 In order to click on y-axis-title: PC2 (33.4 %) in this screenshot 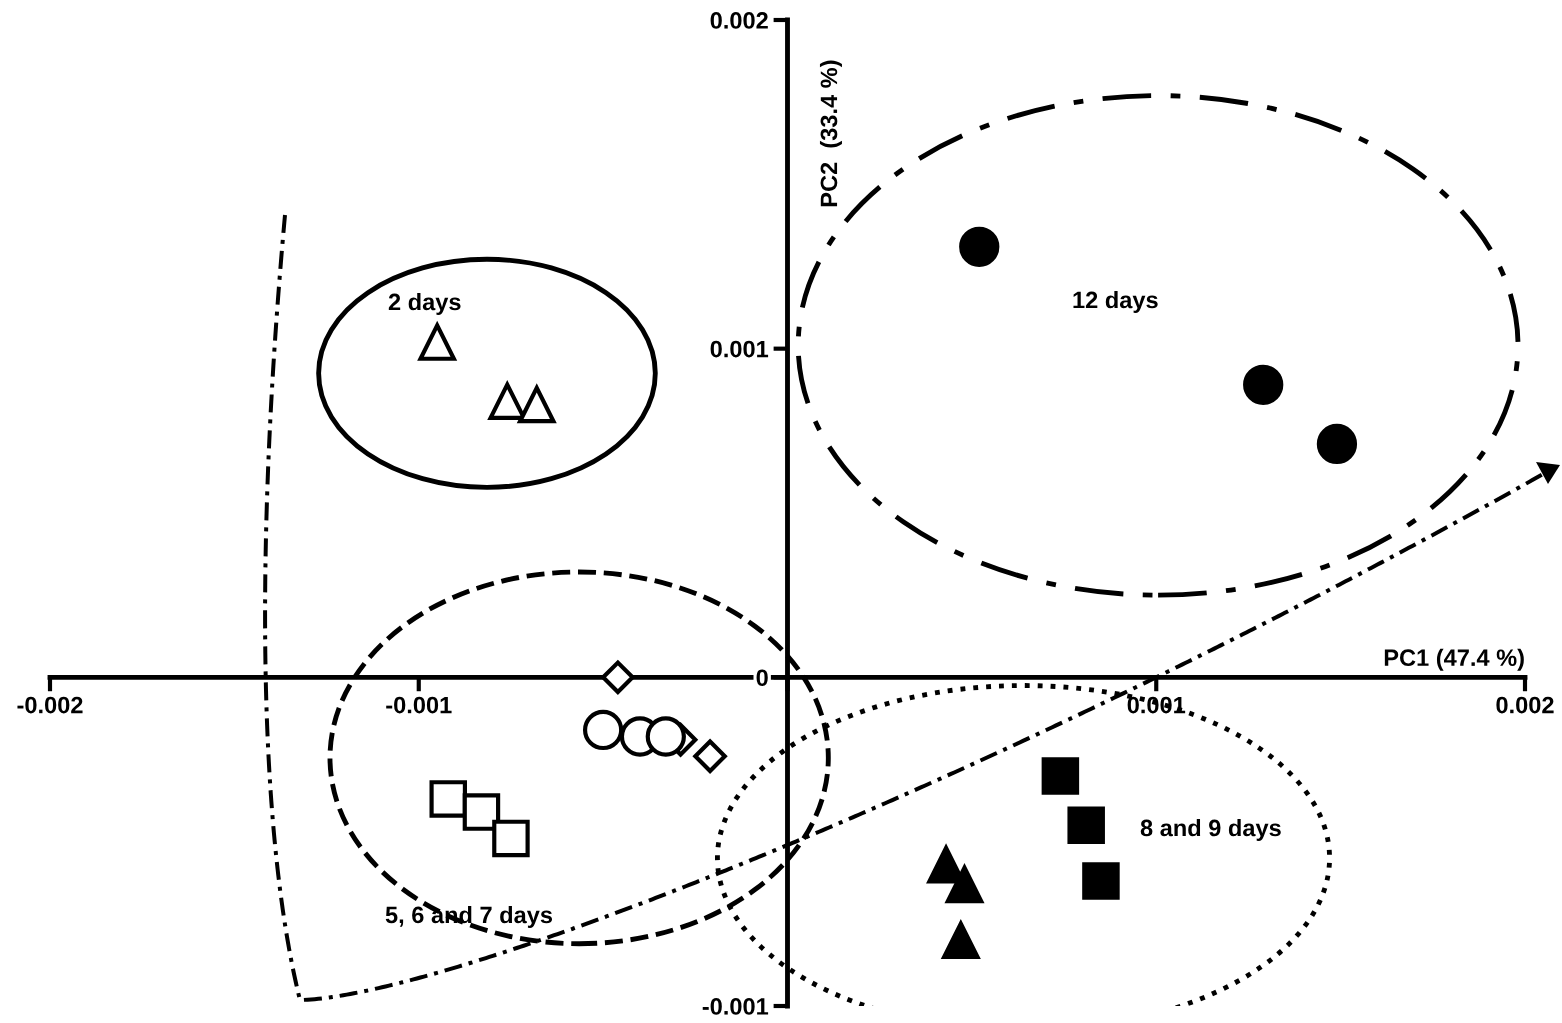, I will do `click(830, 133)`.